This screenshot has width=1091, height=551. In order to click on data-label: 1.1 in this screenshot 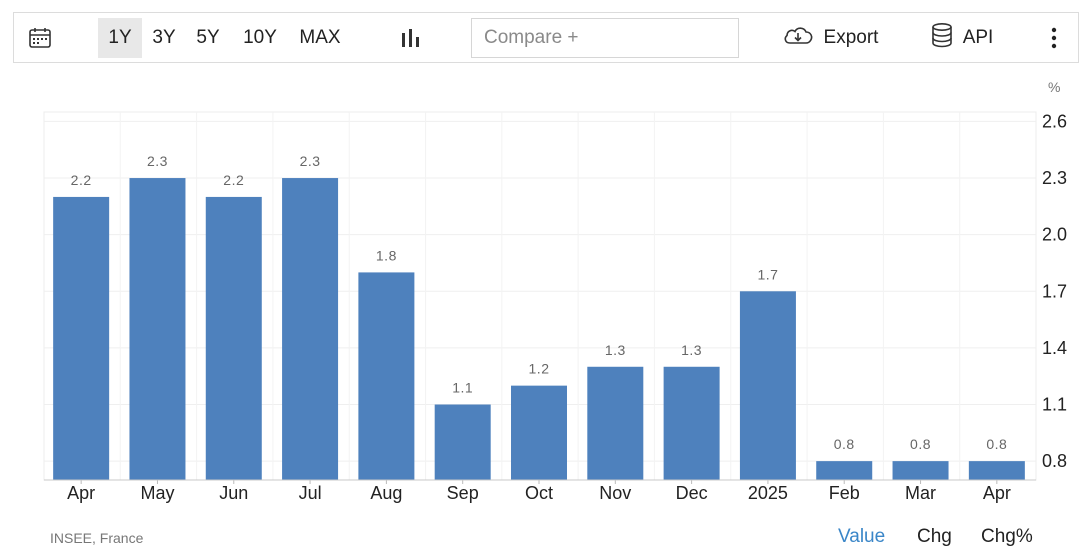, I will do `click(462, 388)`.